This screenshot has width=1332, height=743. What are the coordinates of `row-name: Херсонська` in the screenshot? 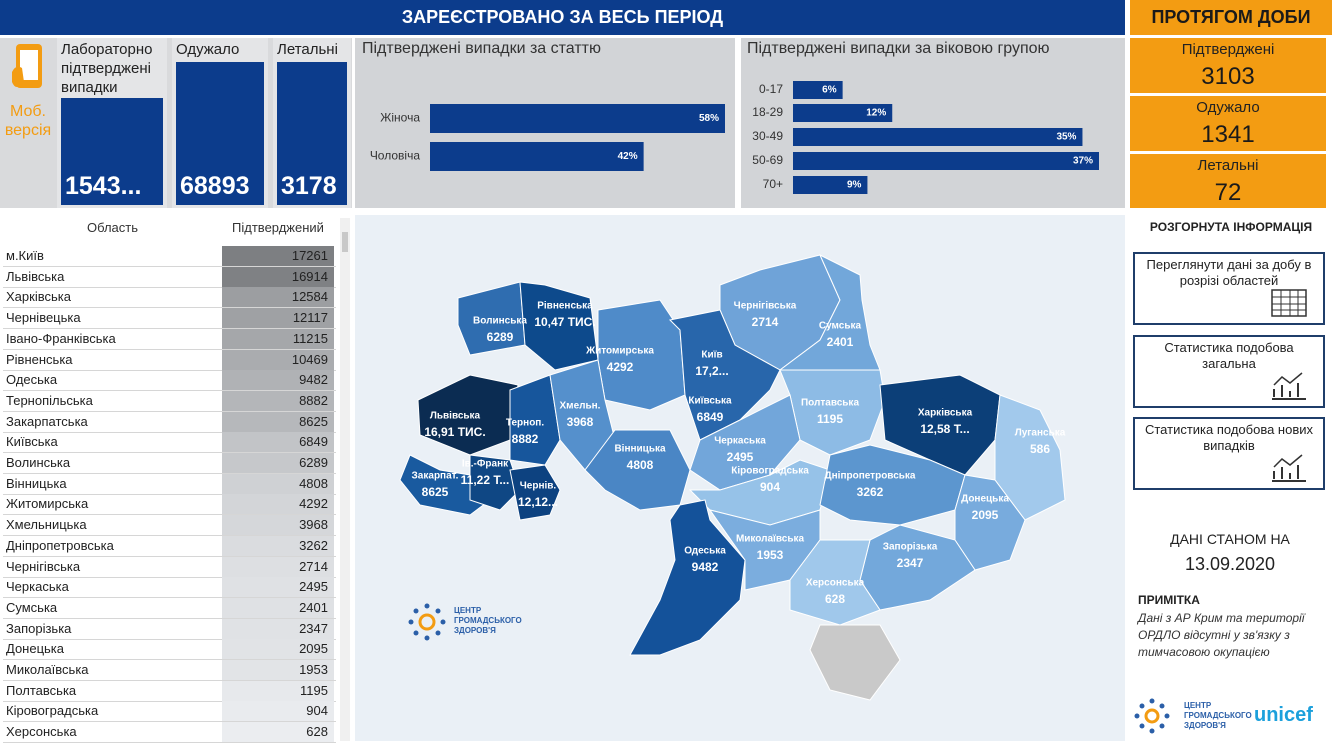 It's located at (41, 732).